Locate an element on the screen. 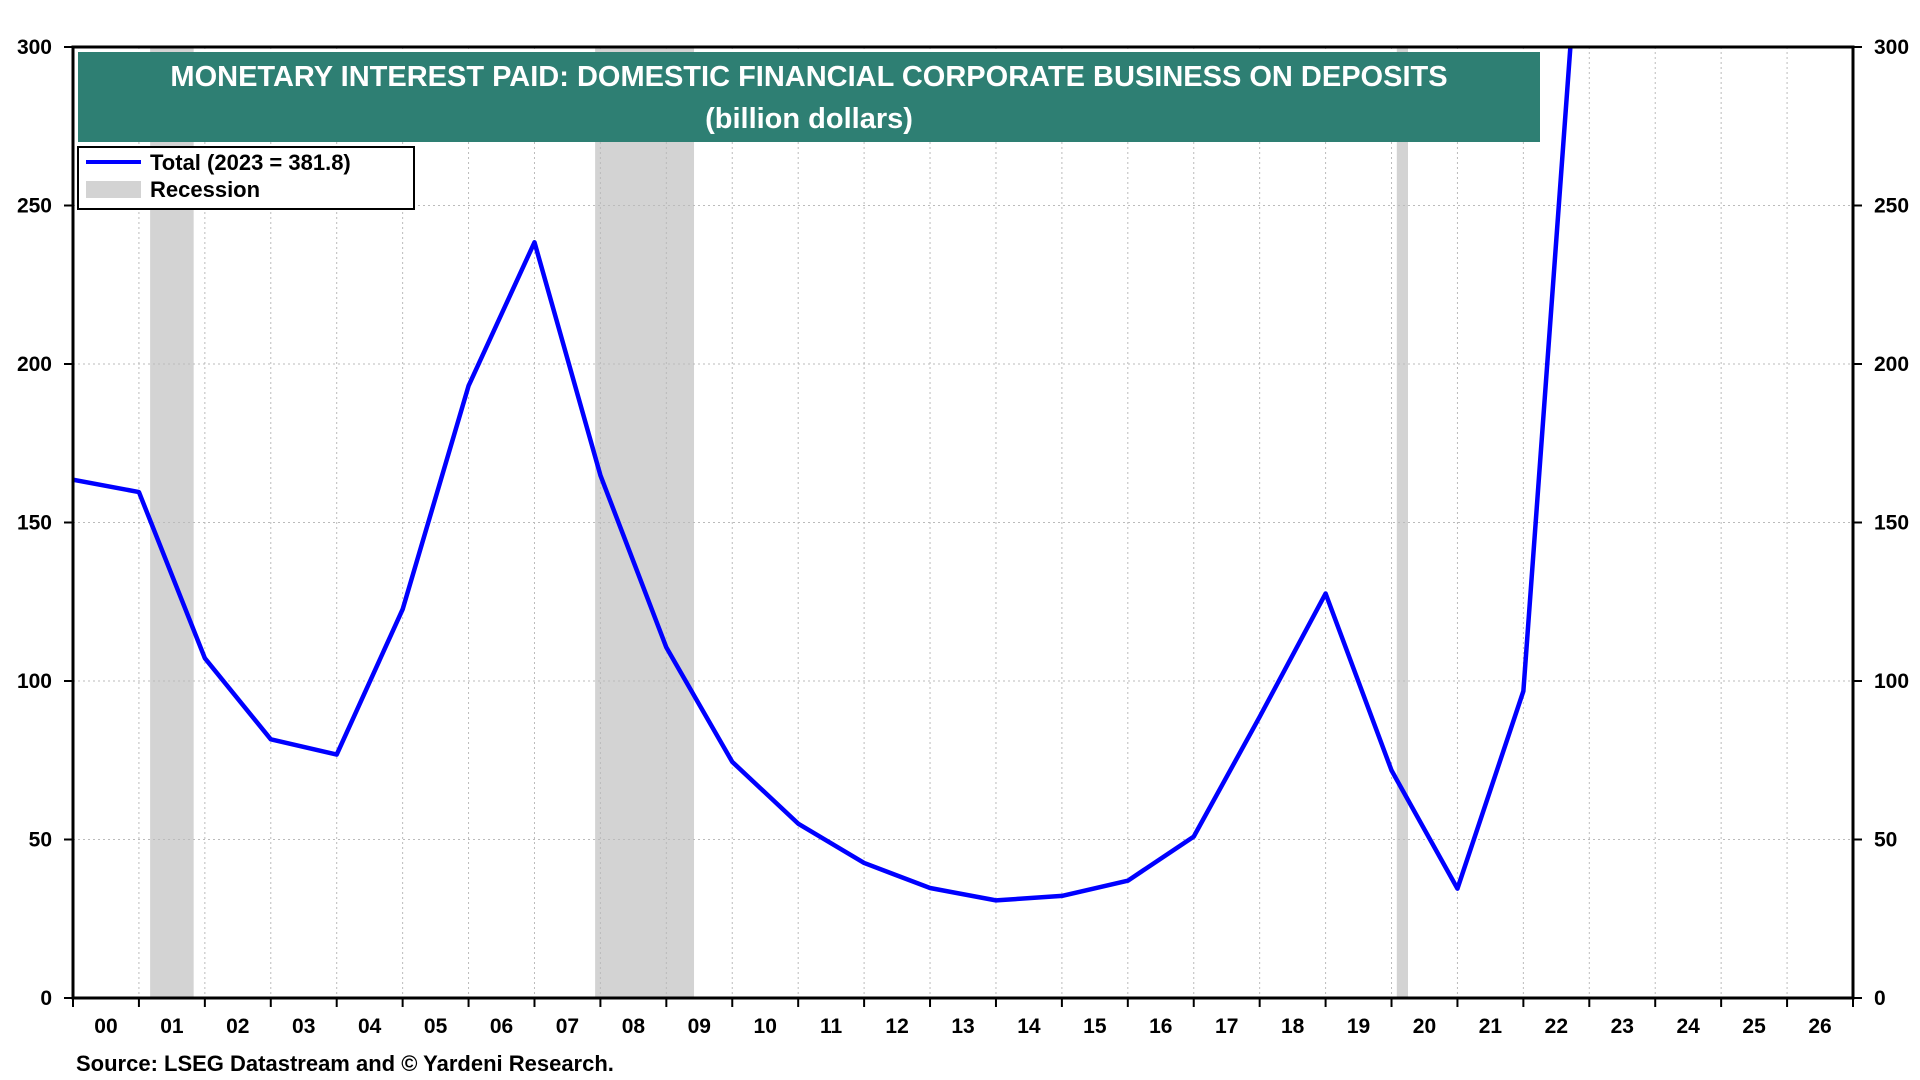 This screenshot has height=1080, width=1920. title-background is located at coordinates (809, 97).